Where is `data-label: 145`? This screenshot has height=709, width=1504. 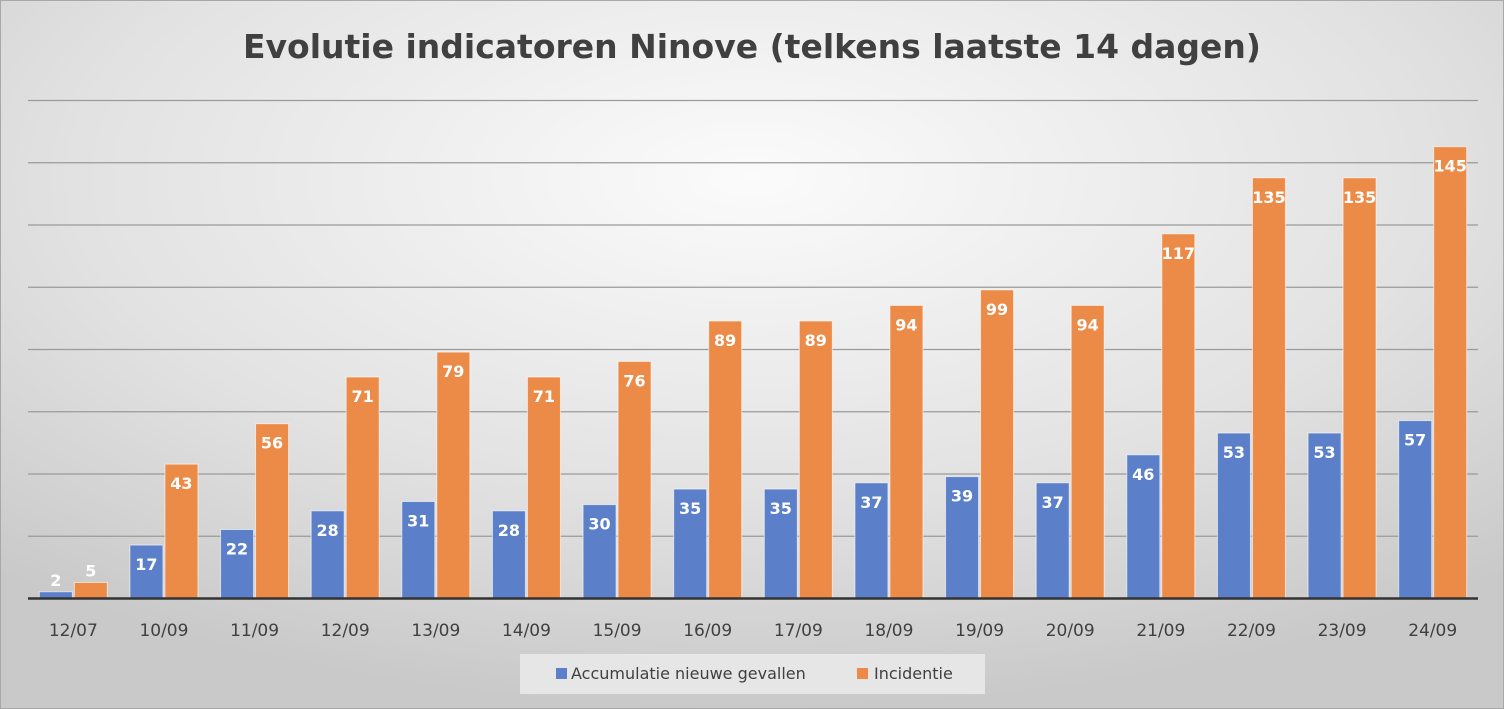 data-label: 145 is located at coordinates (1449, 166).